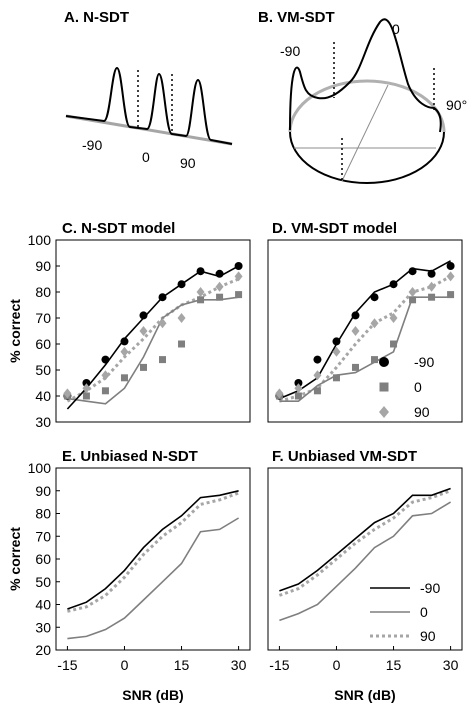  I want to click on panel-f-x-axis-label: SNR (dB), so click(364, 695).